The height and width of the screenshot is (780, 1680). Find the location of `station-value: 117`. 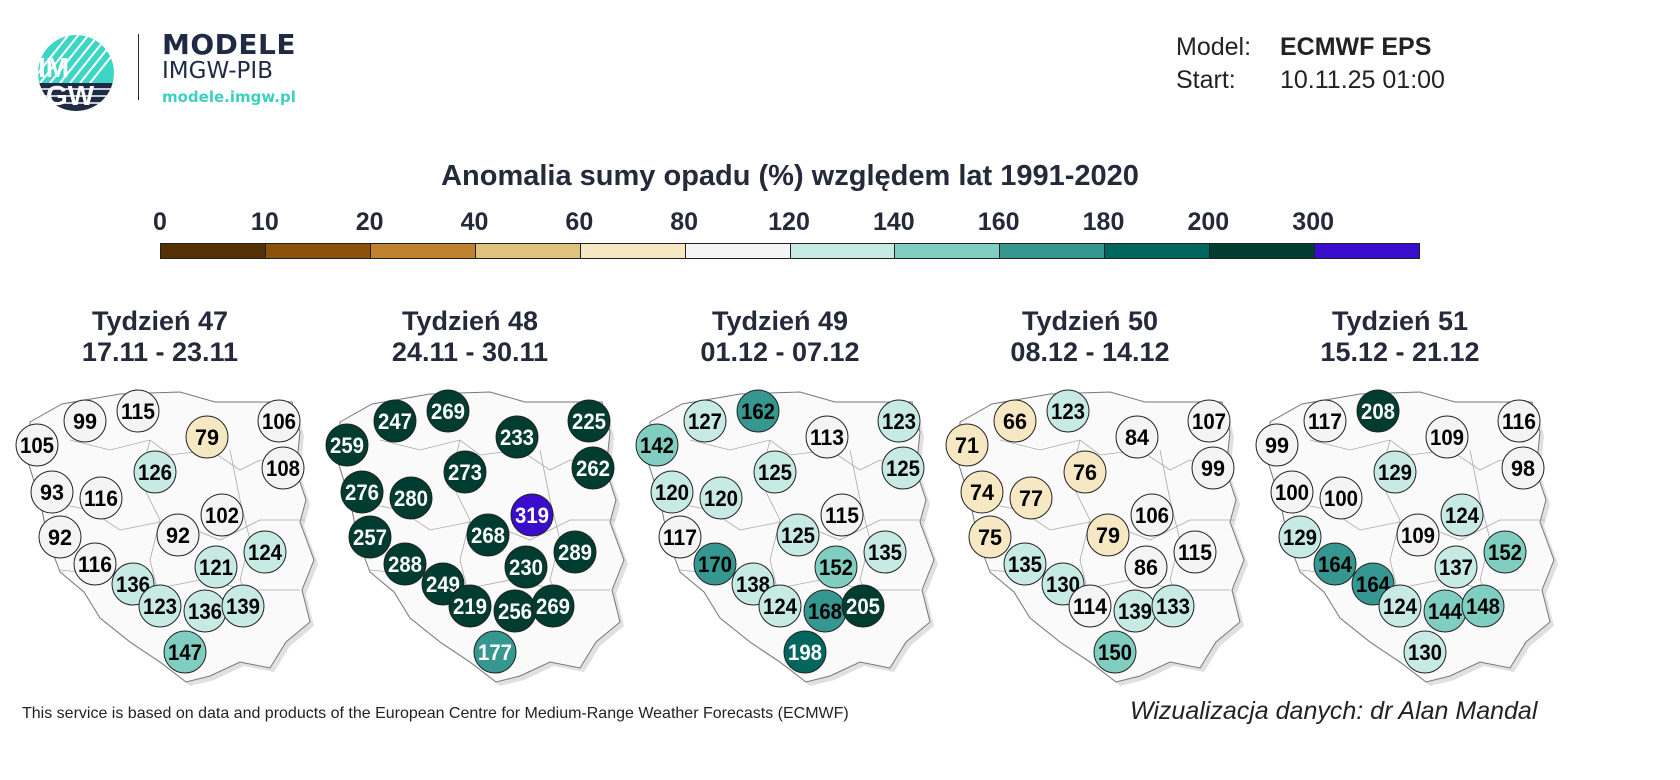

station-value: 117 is located at coordinates (1325, 421).